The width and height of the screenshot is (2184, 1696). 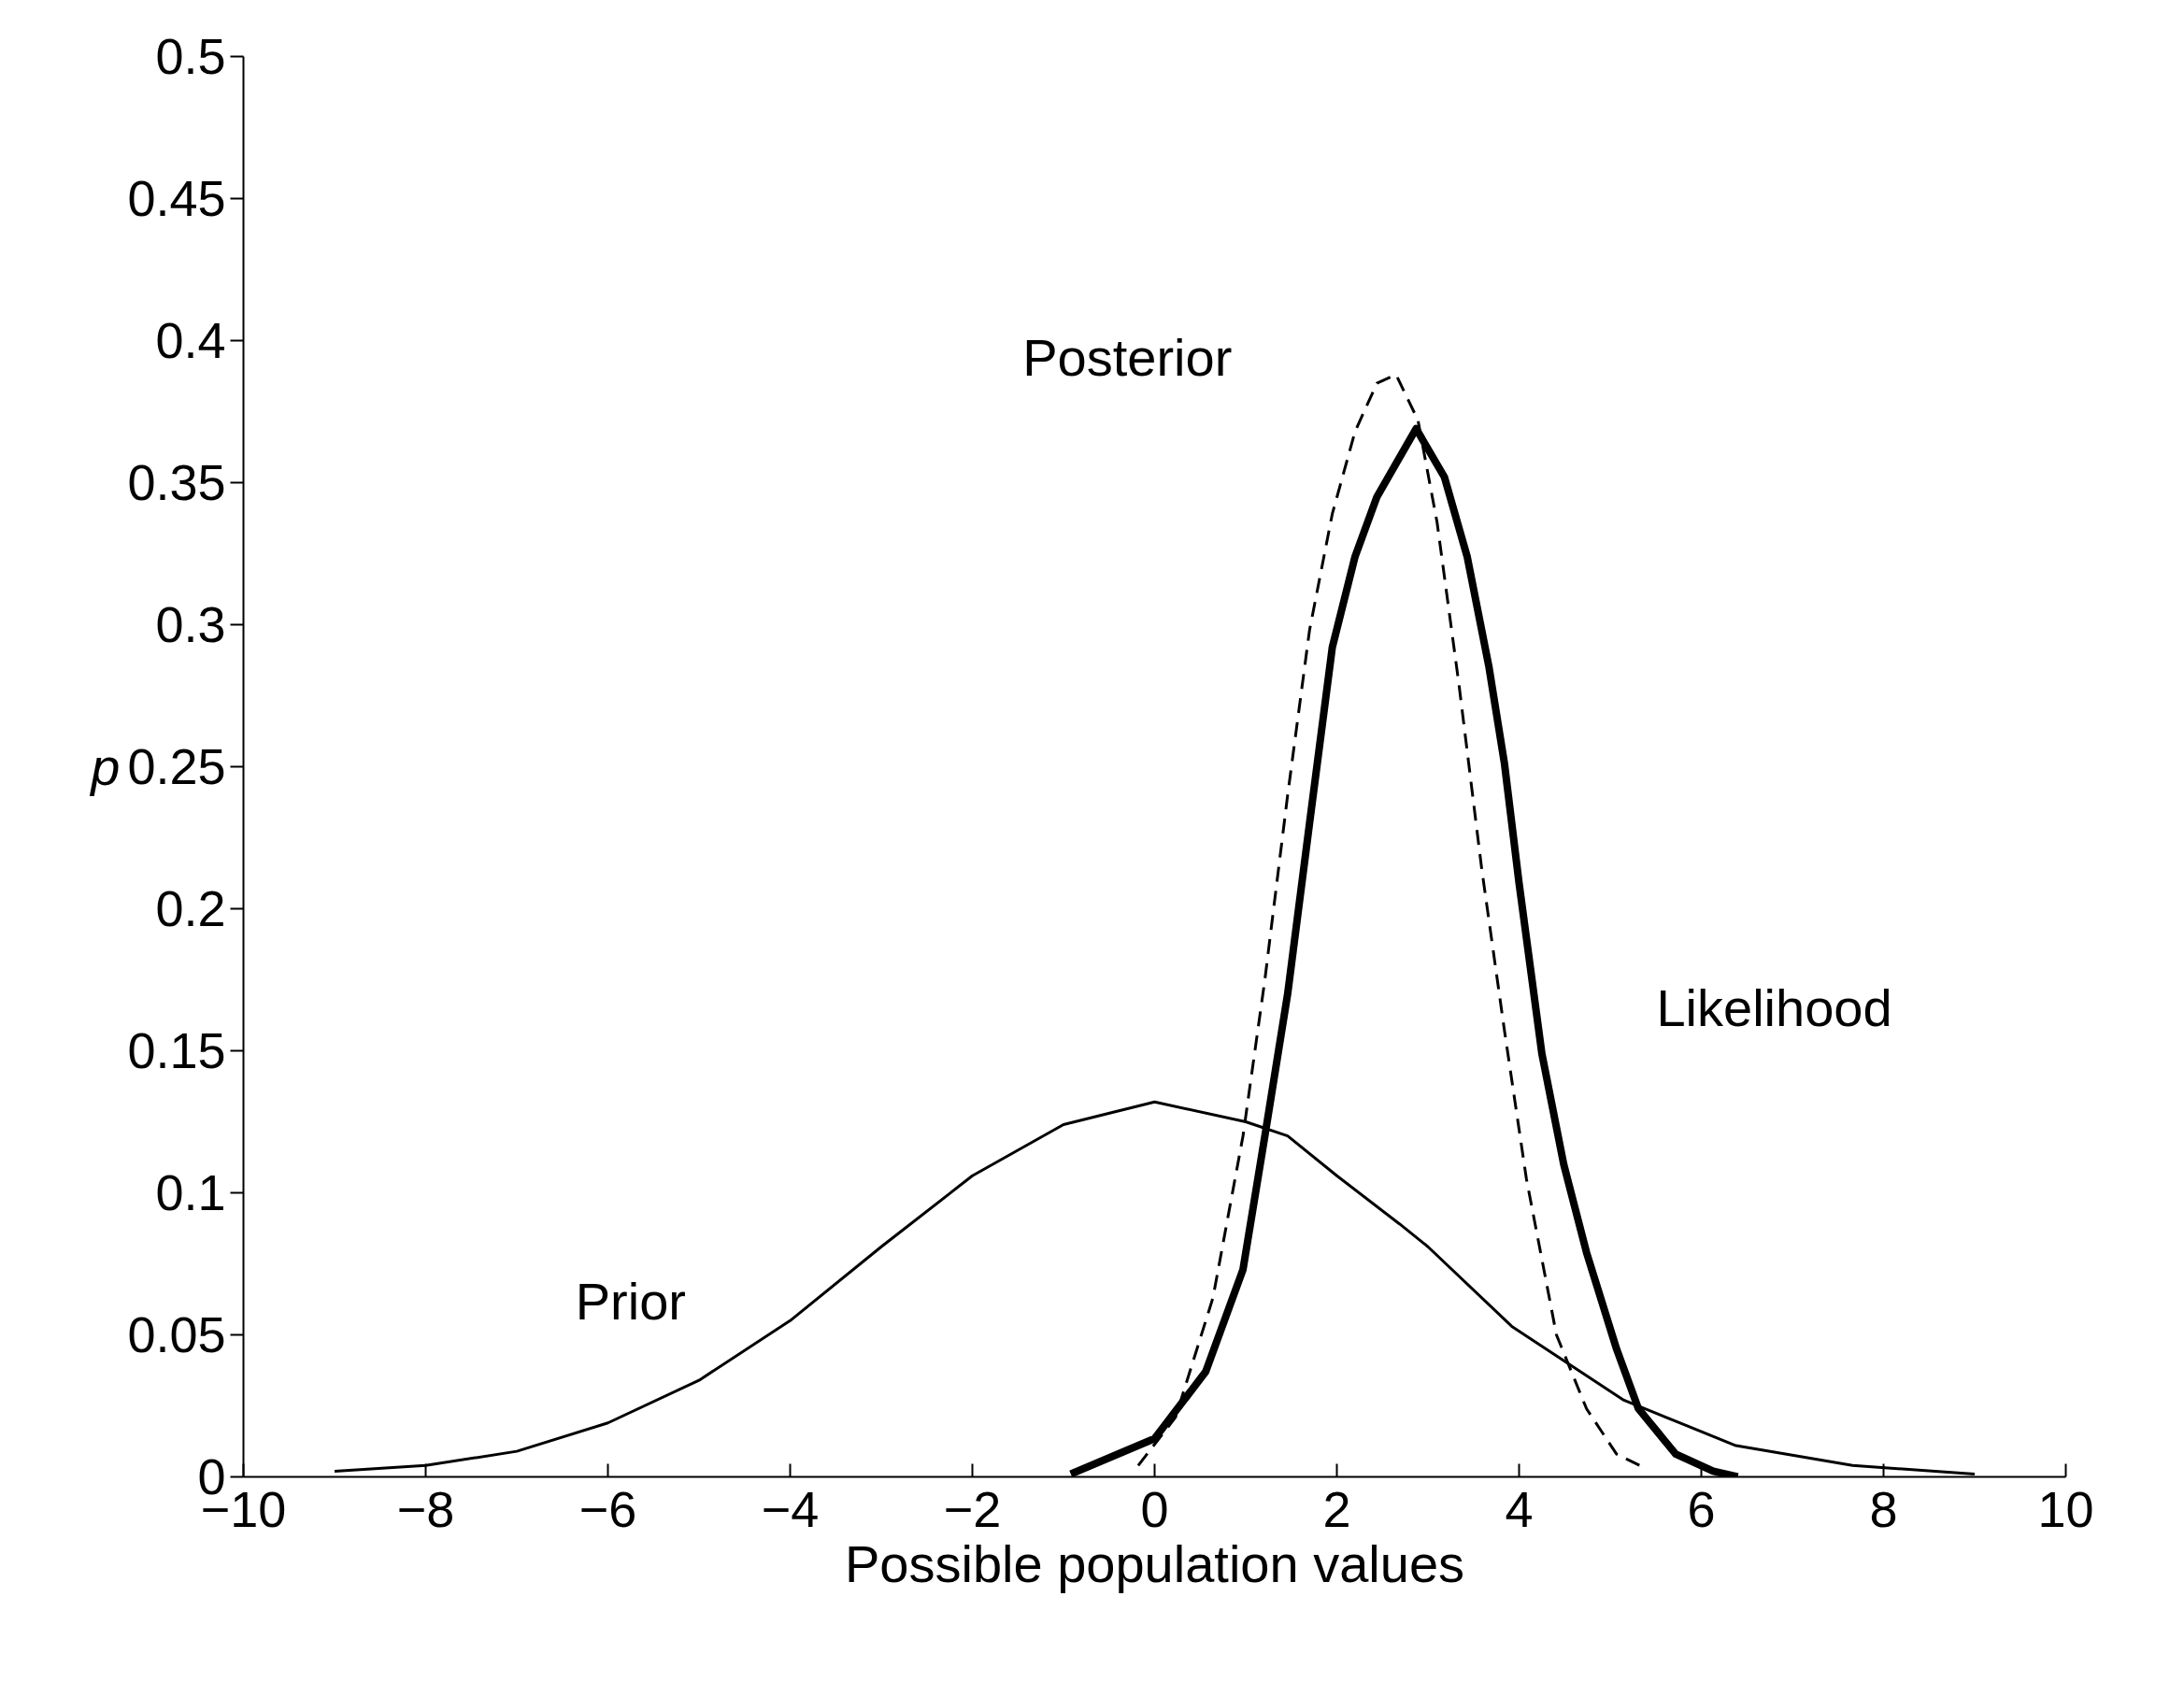 I want to click on y-tick-label: 0.15, so click(x=176, y=1050).